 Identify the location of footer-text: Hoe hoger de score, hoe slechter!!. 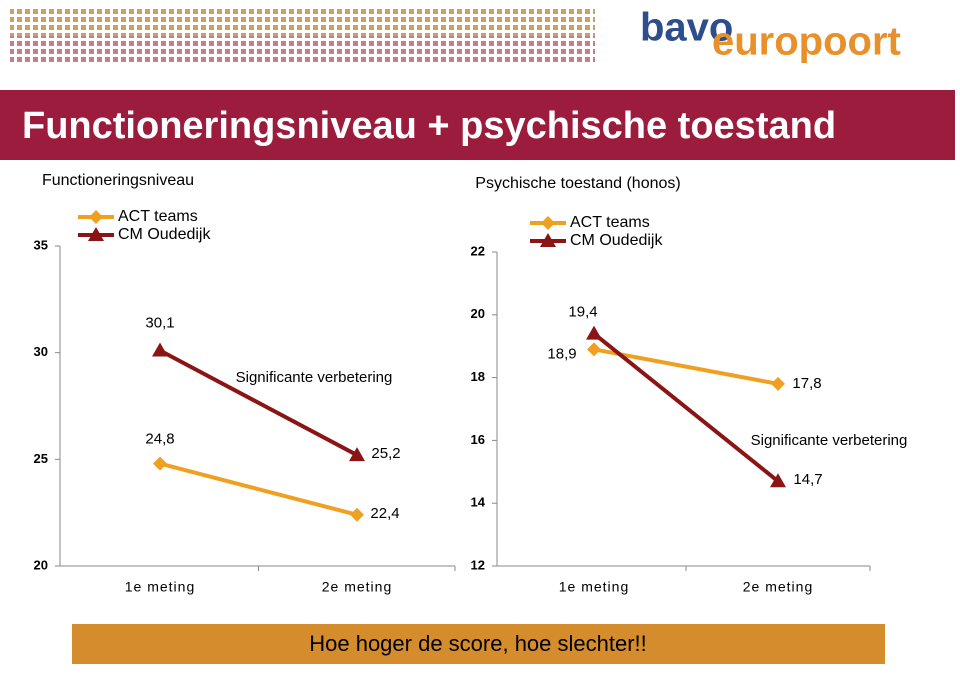
(478, 643).